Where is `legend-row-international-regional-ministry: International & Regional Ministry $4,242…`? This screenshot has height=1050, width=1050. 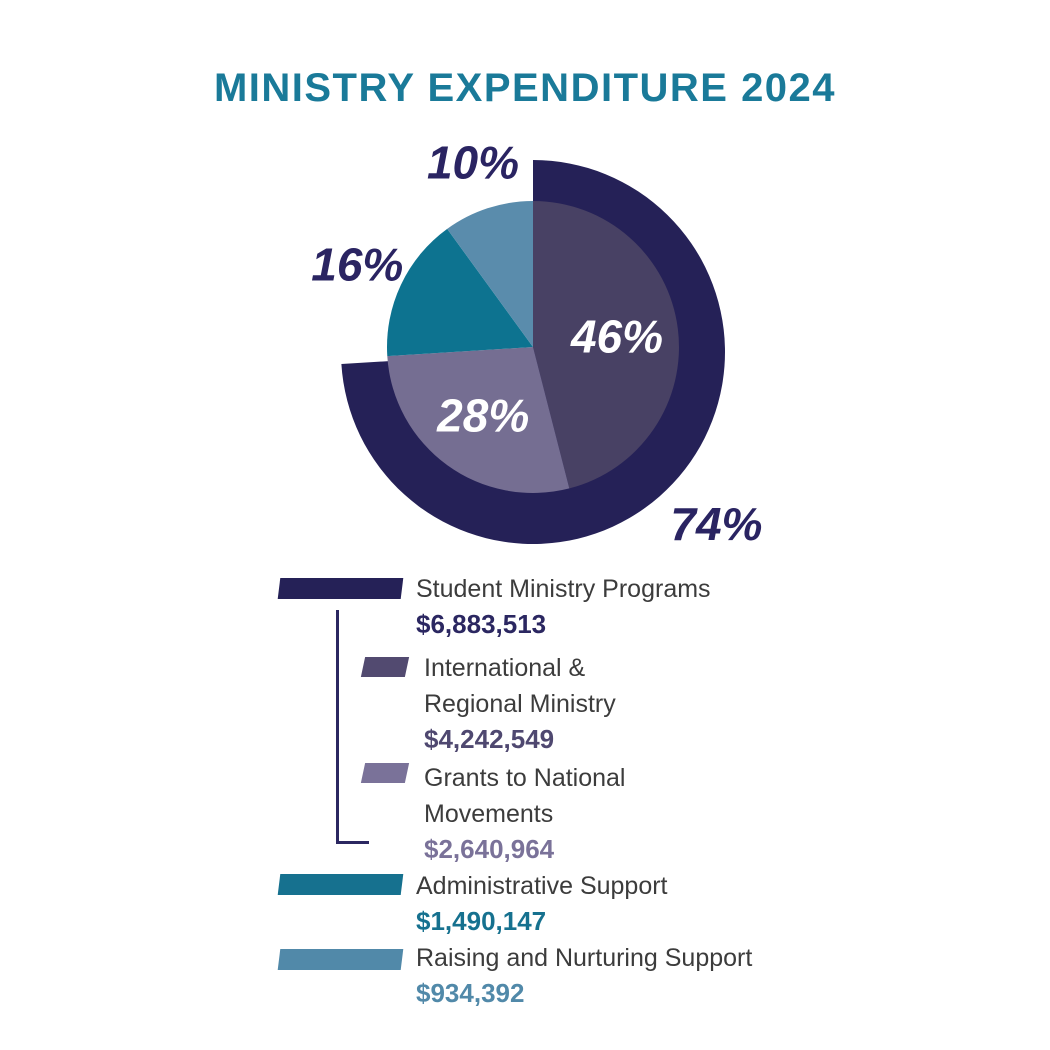 legend-row-international-regional-ministry: International & Regional Ministry $4,242… is located at coordinates (520, 703).